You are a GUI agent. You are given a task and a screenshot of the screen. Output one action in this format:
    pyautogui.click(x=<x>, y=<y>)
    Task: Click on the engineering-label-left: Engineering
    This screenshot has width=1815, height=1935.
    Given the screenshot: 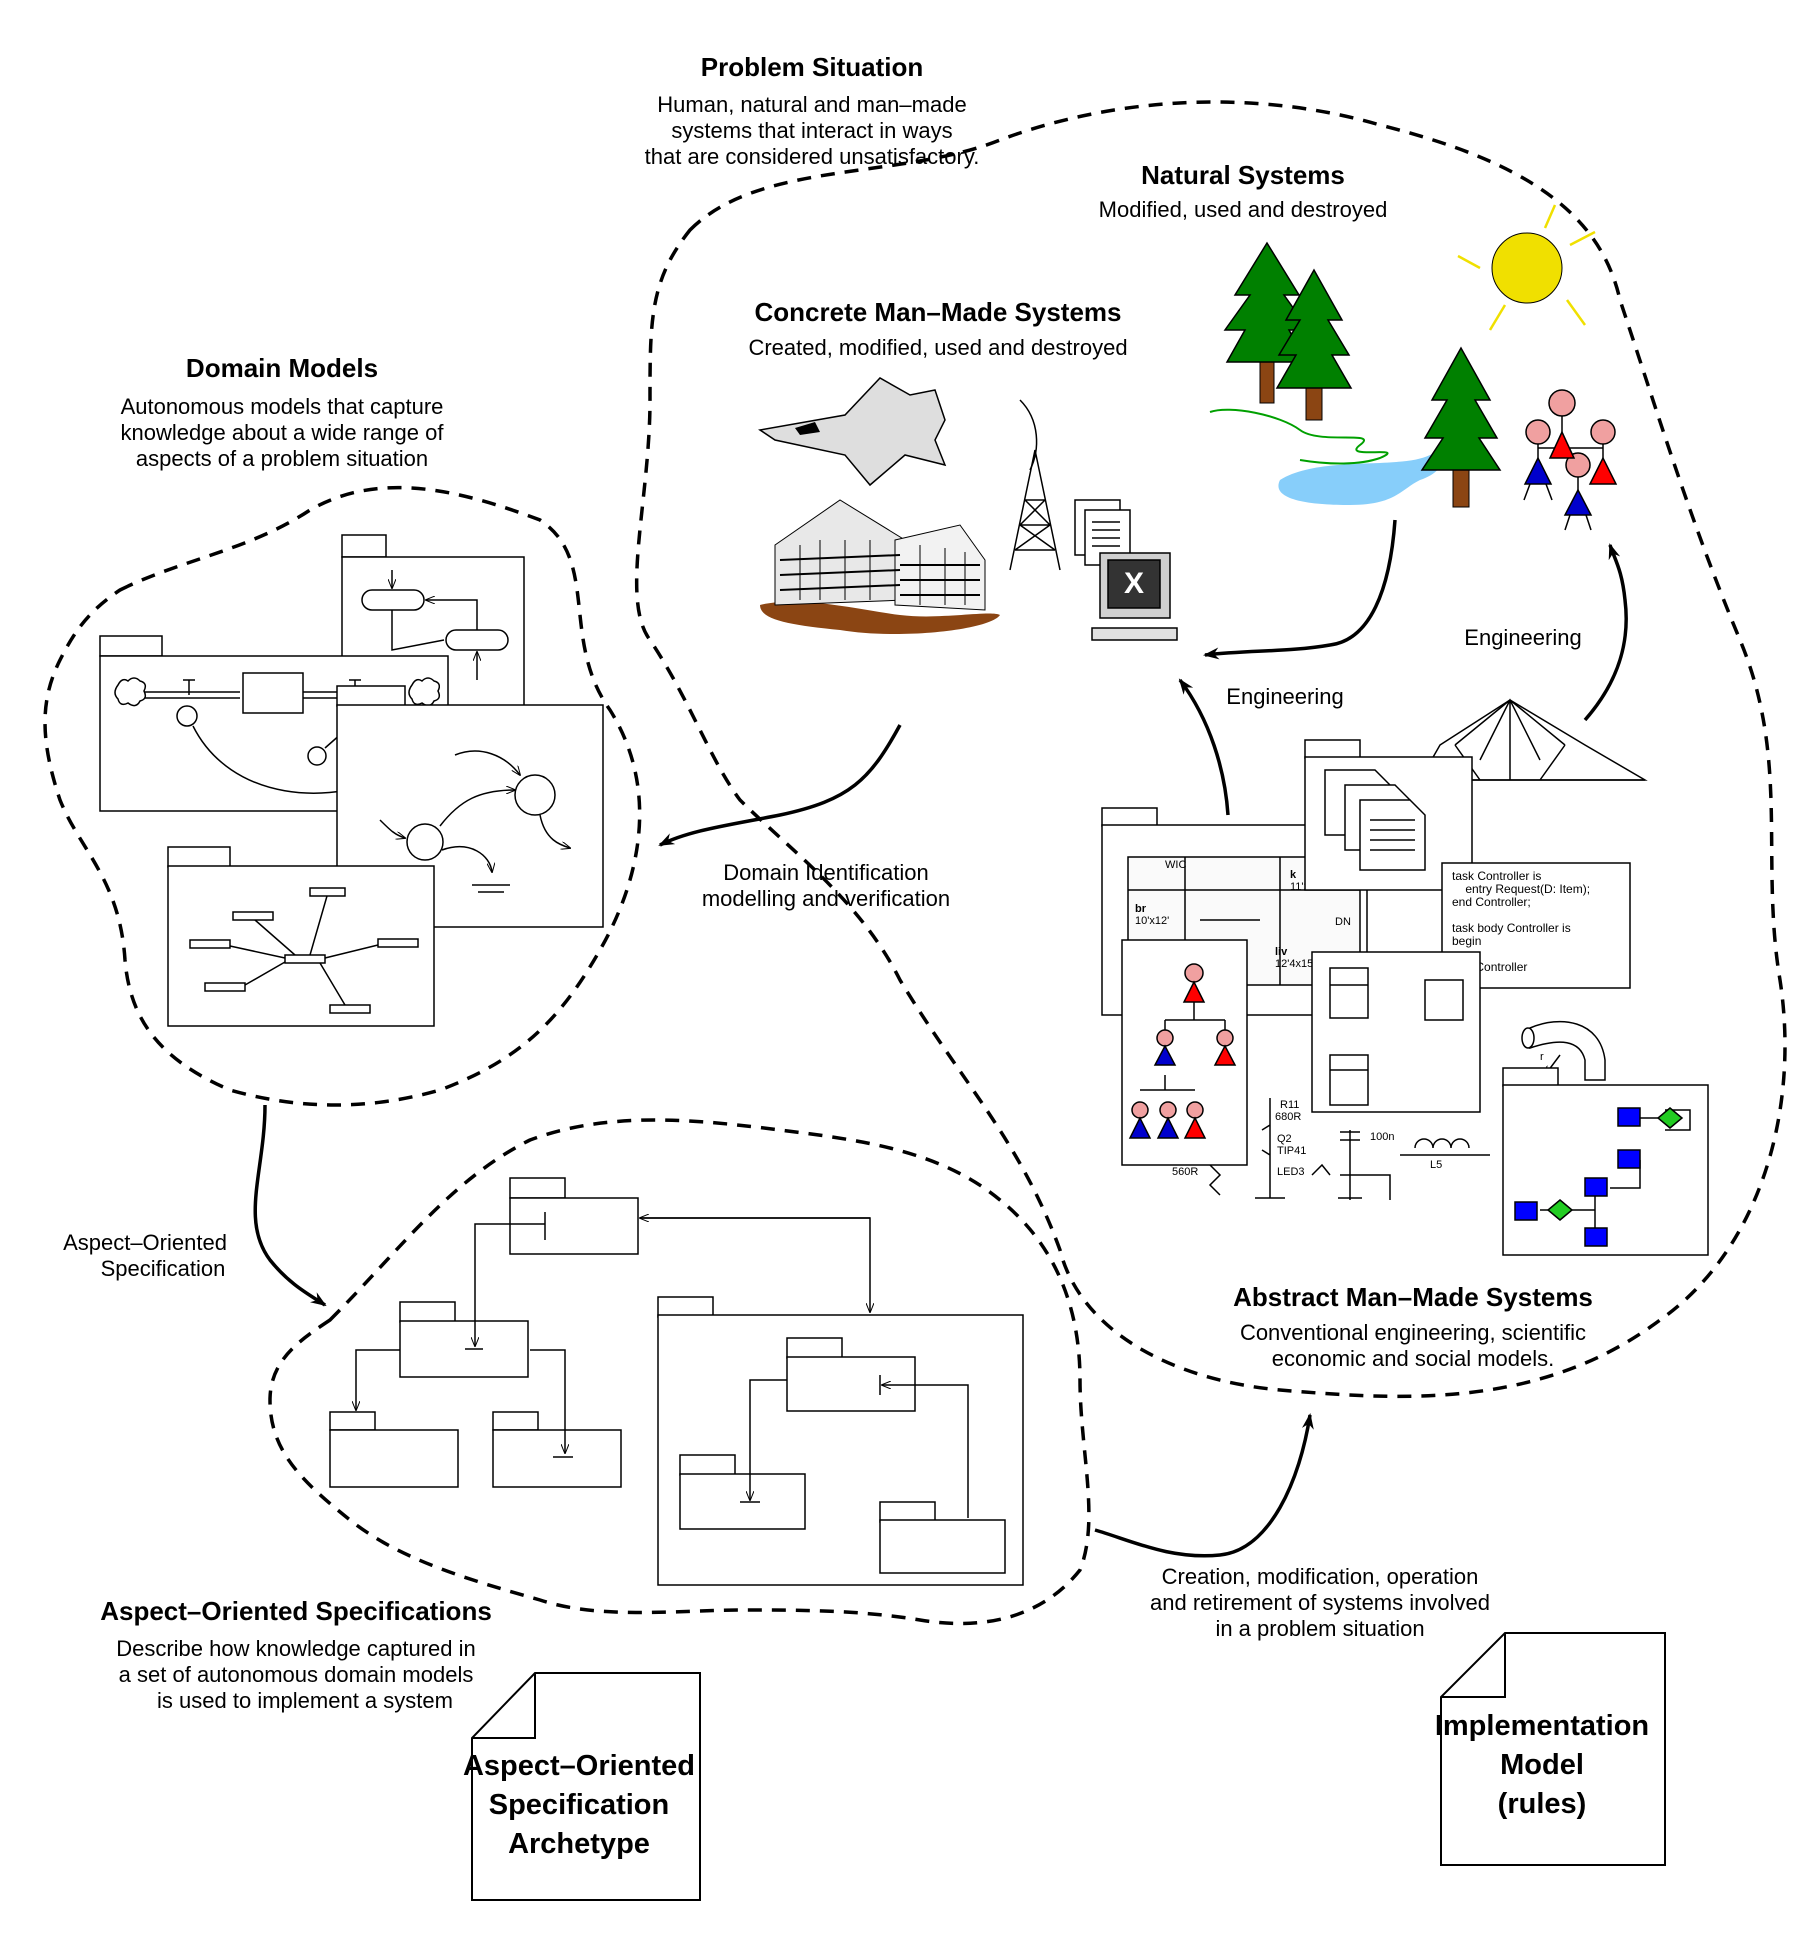 What is the action you would take?
    pyautogui.click(x=1284, y=696)
    